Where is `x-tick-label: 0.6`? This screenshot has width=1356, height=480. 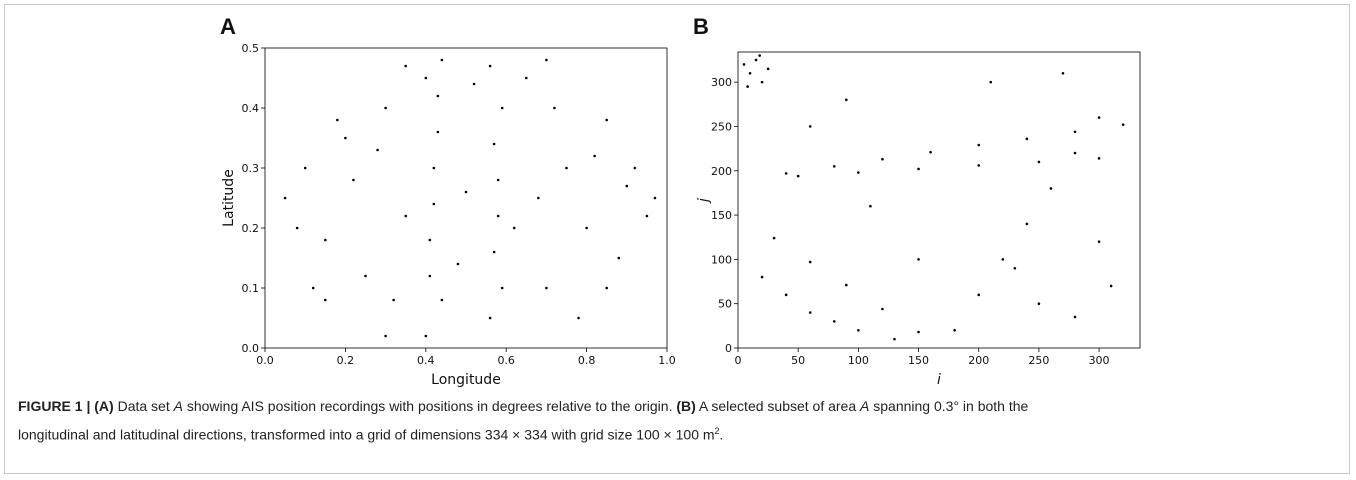
x-tick-label: 0.6 is located at coordinates (506, 360).